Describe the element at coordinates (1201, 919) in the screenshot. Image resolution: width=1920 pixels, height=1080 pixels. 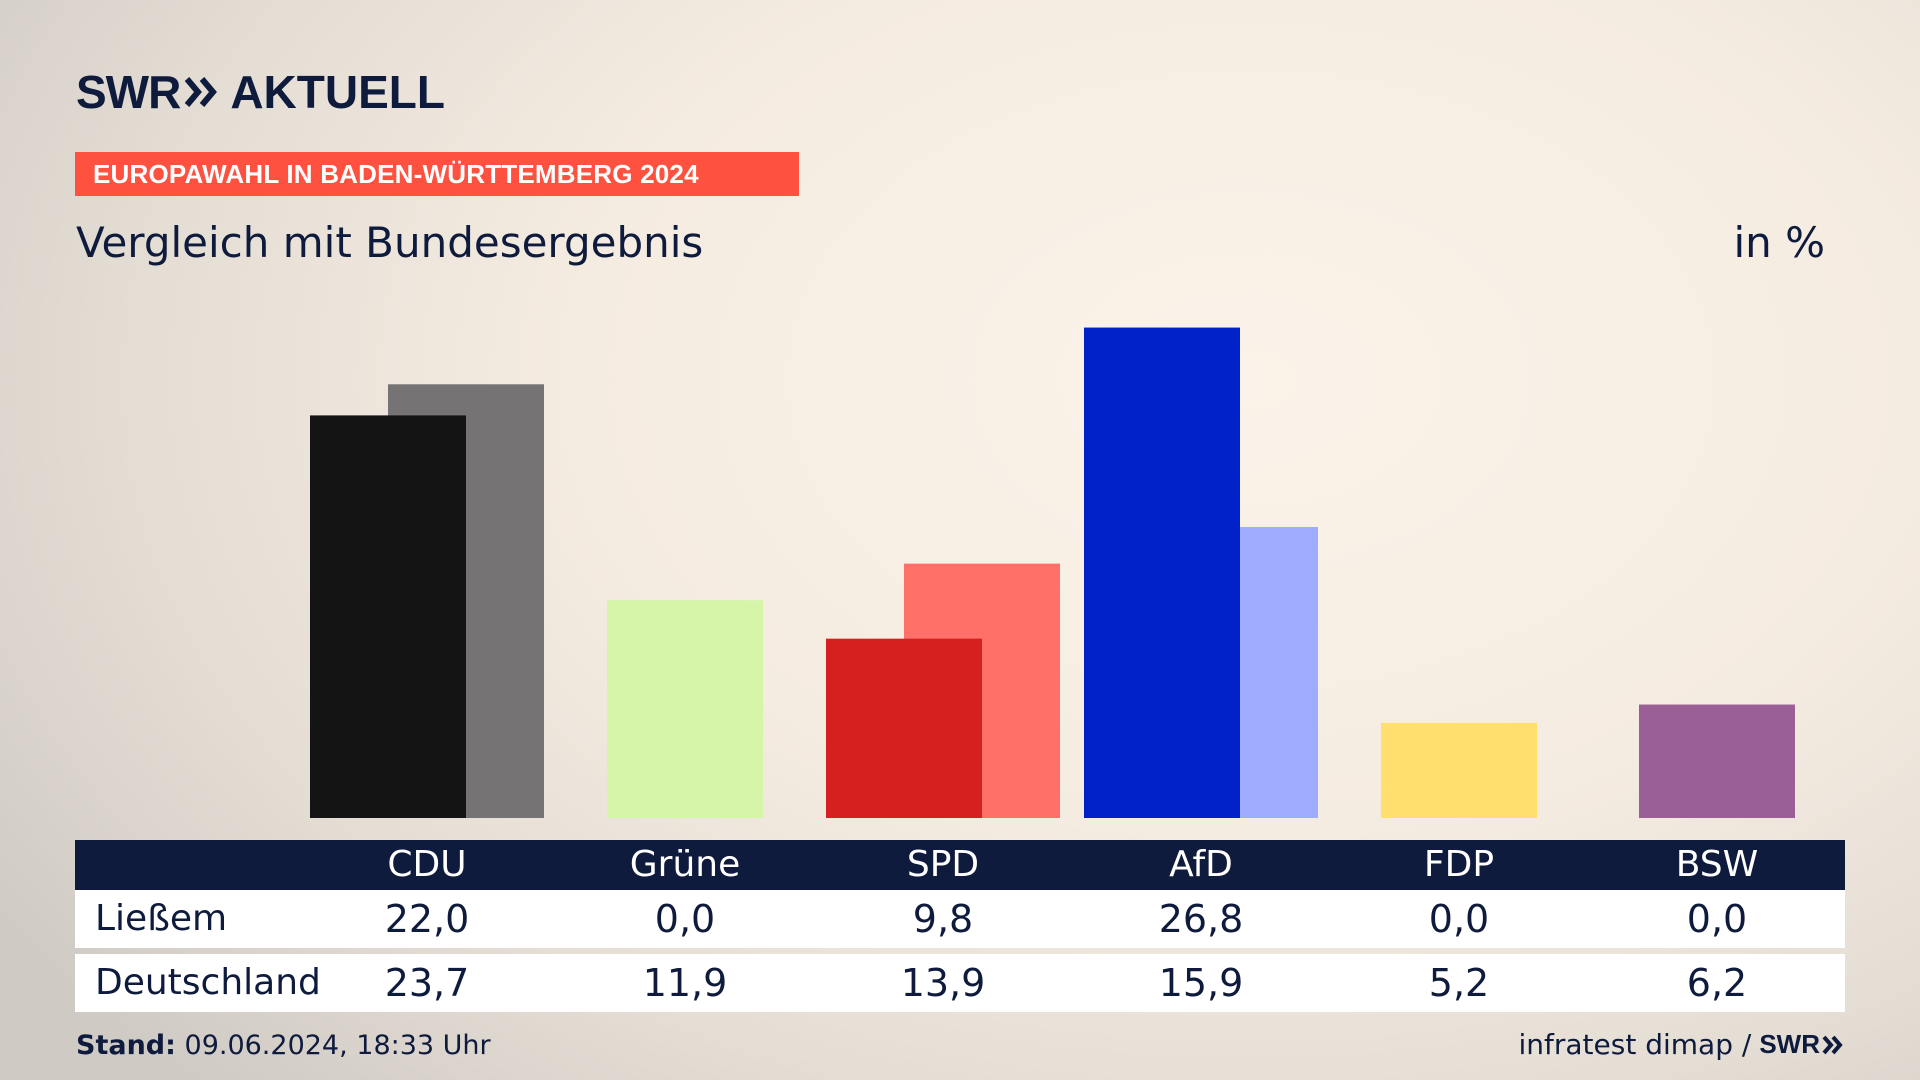
I see `value-afd-lie-em: 26,8` at that location.